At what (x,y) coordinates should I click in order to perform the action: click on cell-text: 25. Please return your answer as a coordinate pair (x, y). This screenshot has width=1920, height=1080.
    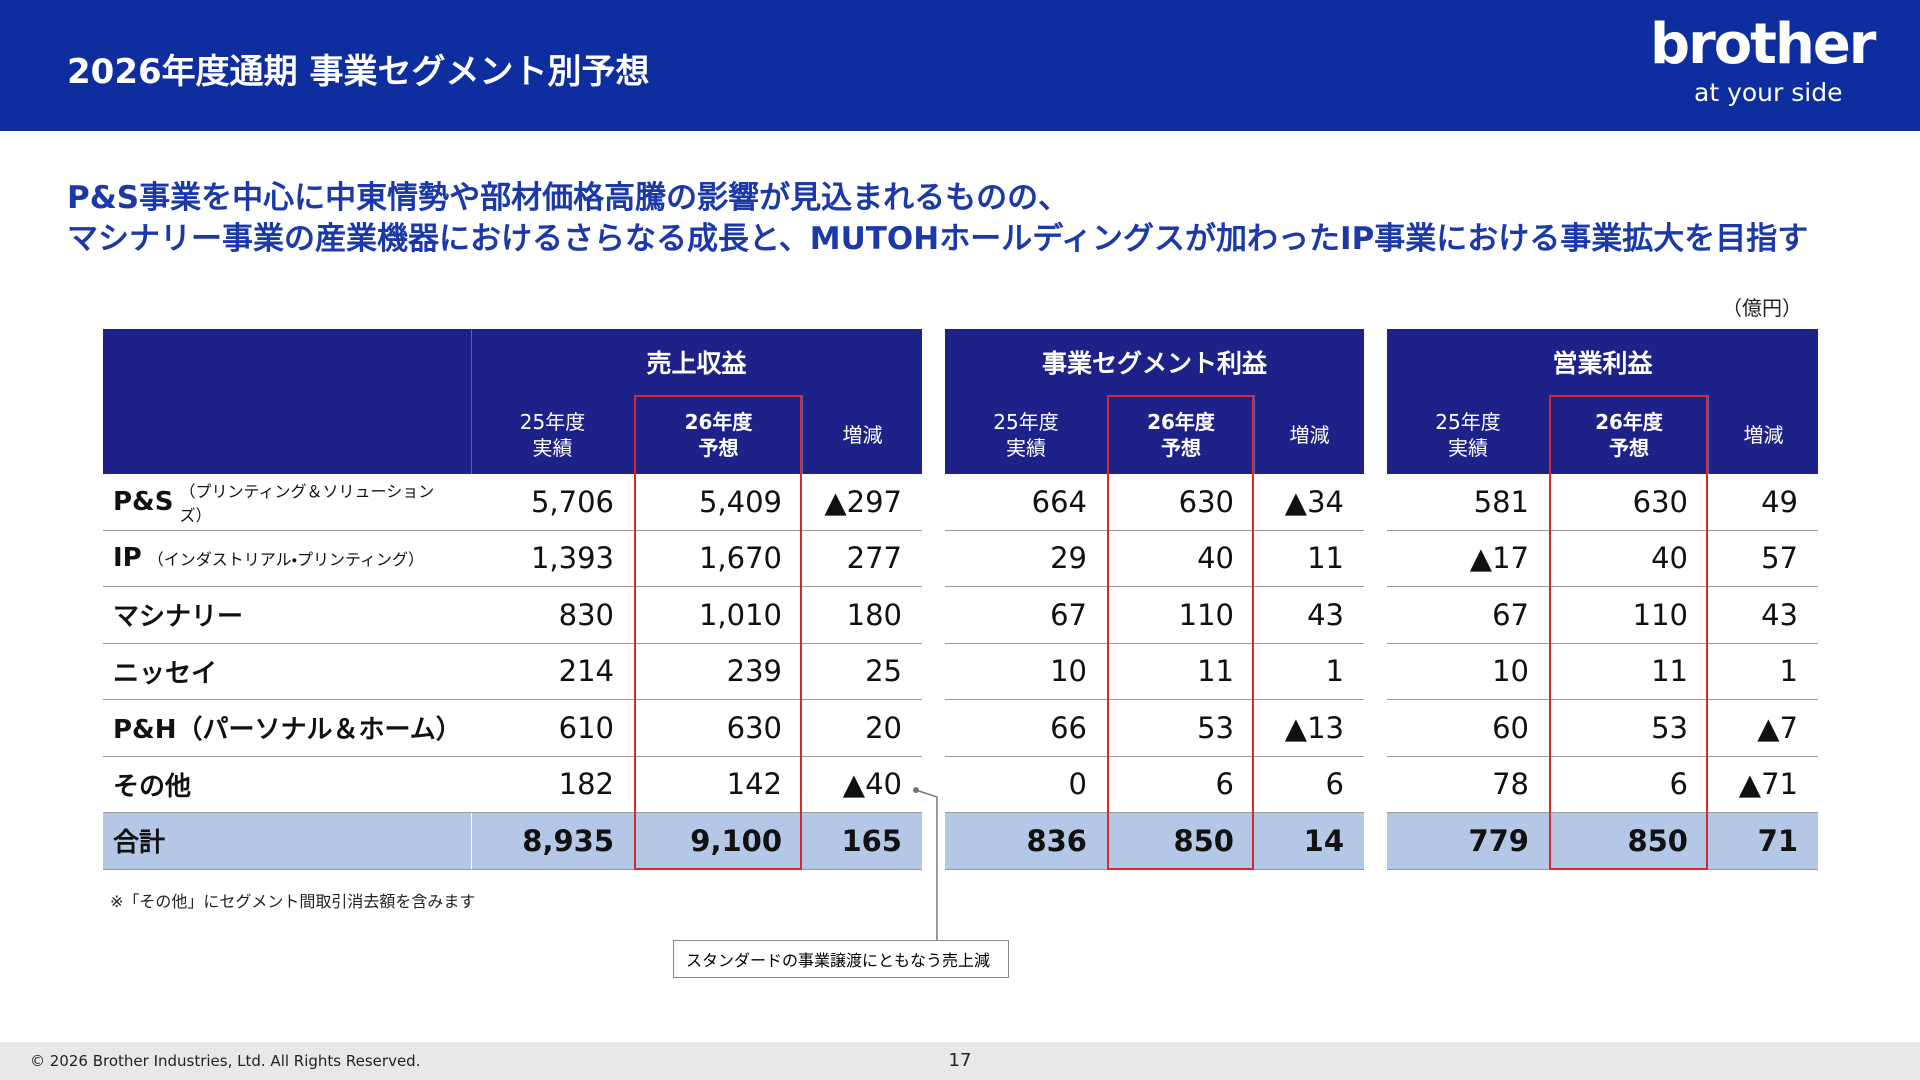
    Looking at the image, I should click on (883, 671).